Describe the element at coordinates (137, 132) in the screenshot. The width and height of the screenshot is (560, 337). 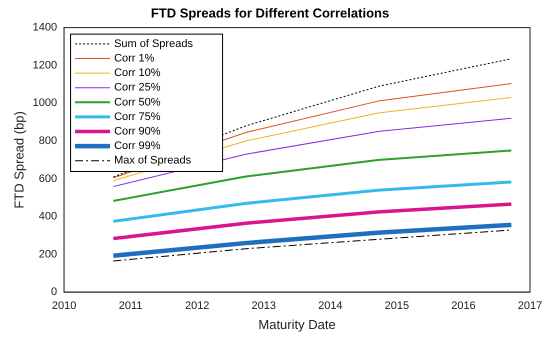
I see `legend-label: Corr 90%` at that location.